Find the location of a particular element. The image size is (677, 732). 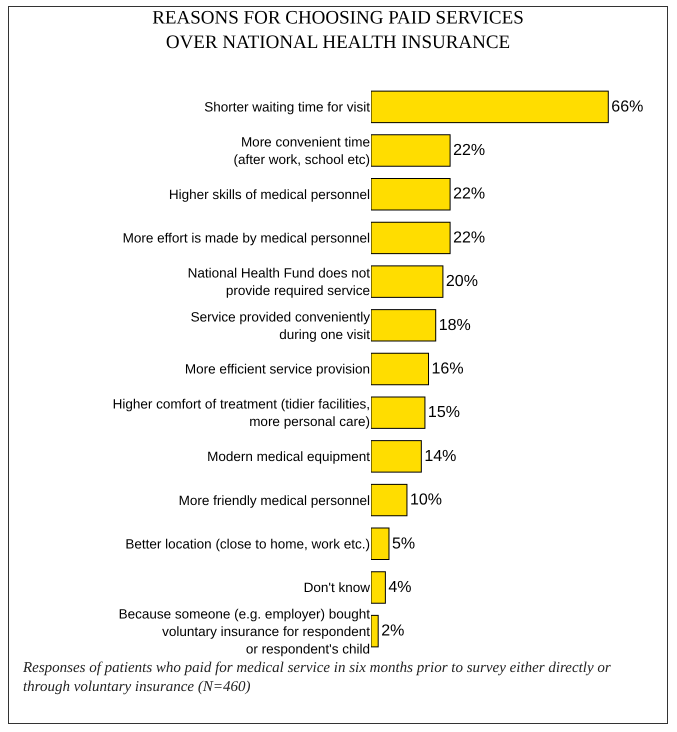

y-tick-label: More friendly medical personnel is located at coordinates (274, 500).